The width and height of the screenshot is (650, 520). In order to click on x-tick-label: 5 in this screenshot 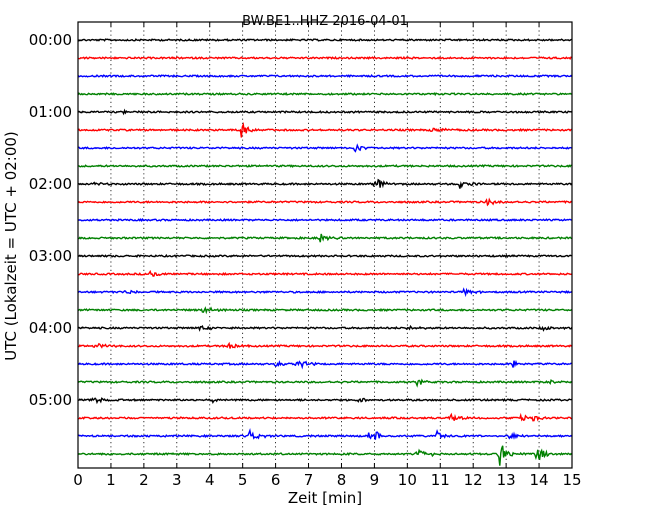, I will do `click(243, 480)`.